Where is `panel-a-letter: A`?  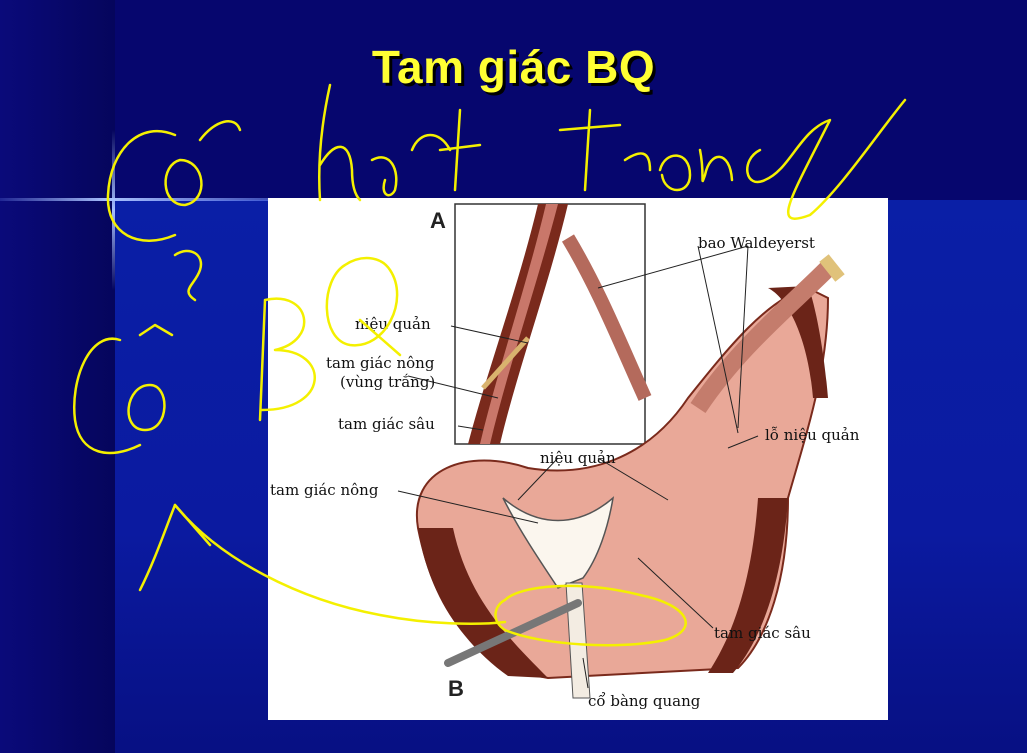
panel-a-letter: A is located at coordinates (438, 220).